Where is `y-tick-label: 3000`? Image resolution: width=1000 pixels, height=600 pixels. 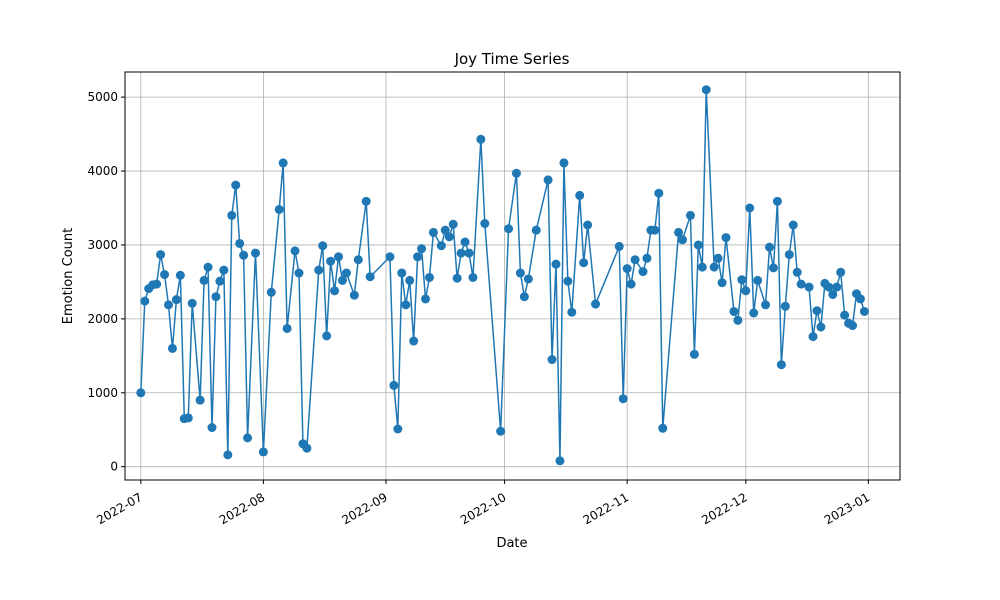
y-tick-label: 3000 is located at coordinates (102, 245).